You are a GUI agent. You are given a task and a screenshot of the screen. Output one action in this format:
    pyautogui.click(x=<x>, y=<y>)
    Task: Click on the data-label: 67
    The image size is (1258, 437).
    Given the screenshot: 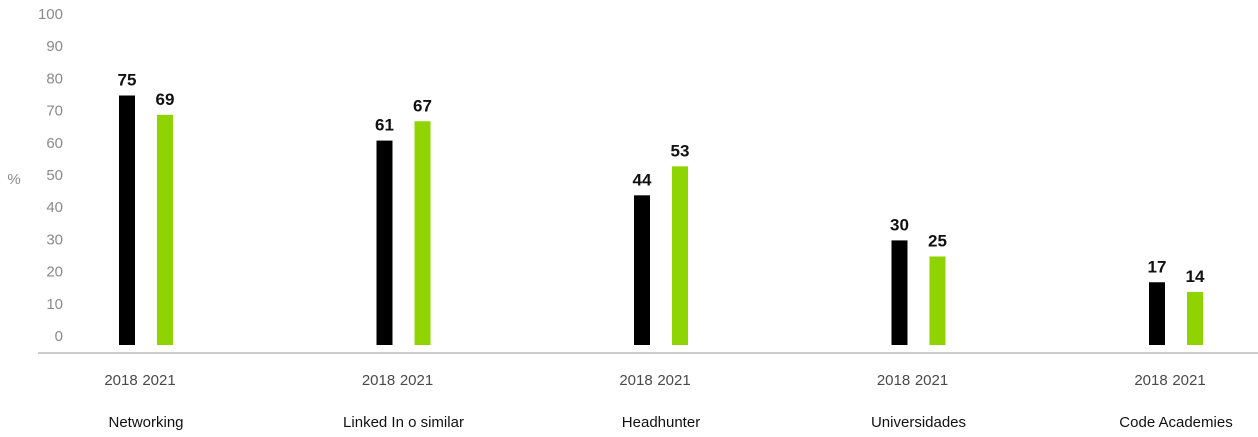 What is the action you would take?
    pyautogui.click(x=422, y=105)
    